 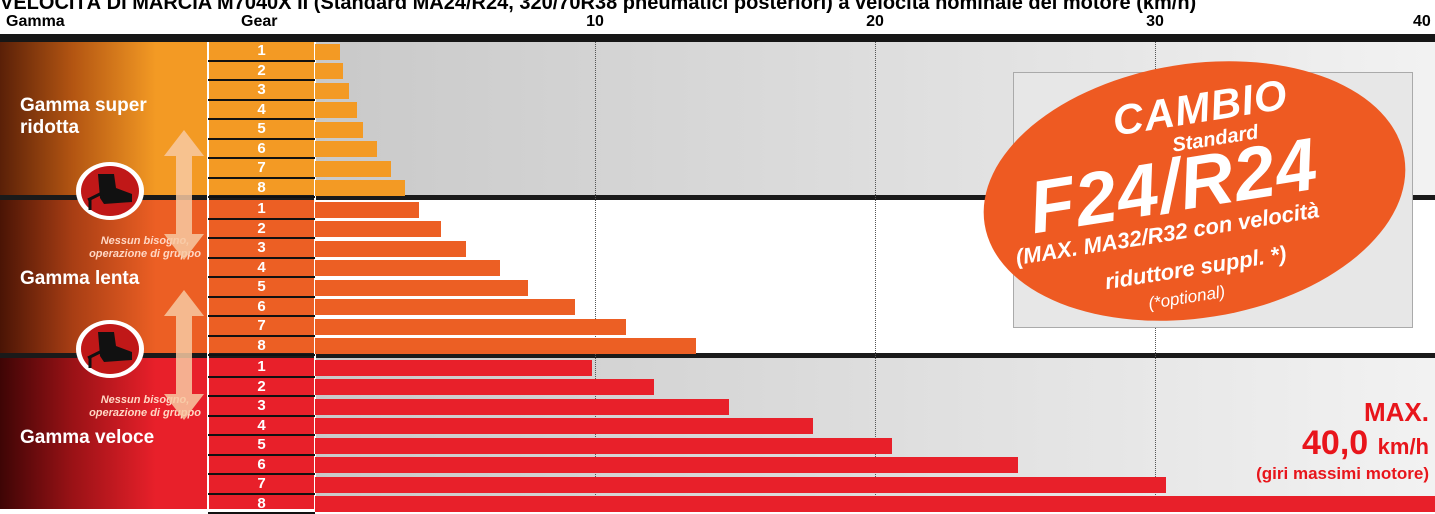 What do you see at coordinates (261, 72) in the screenshot?
I see `gear-label: 2` at bounding box center [261, 72].